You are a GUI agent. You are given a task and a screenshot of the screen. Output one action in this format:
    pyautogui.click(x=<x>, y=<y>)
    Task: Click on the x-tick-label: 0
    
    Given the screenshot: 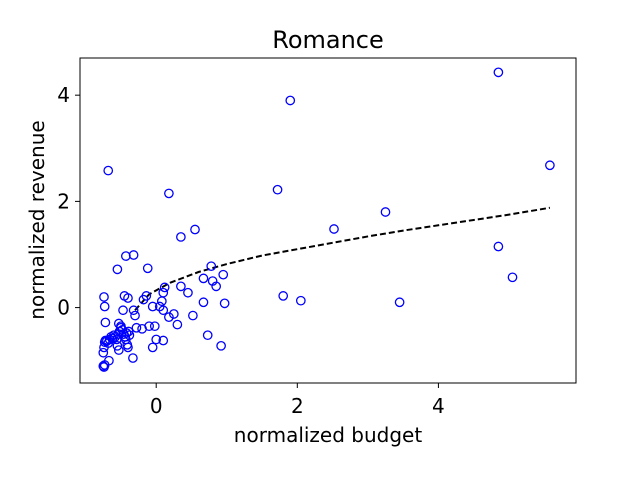 What is the action you would take?
    pyautogui.click(x=156, y=406)
    